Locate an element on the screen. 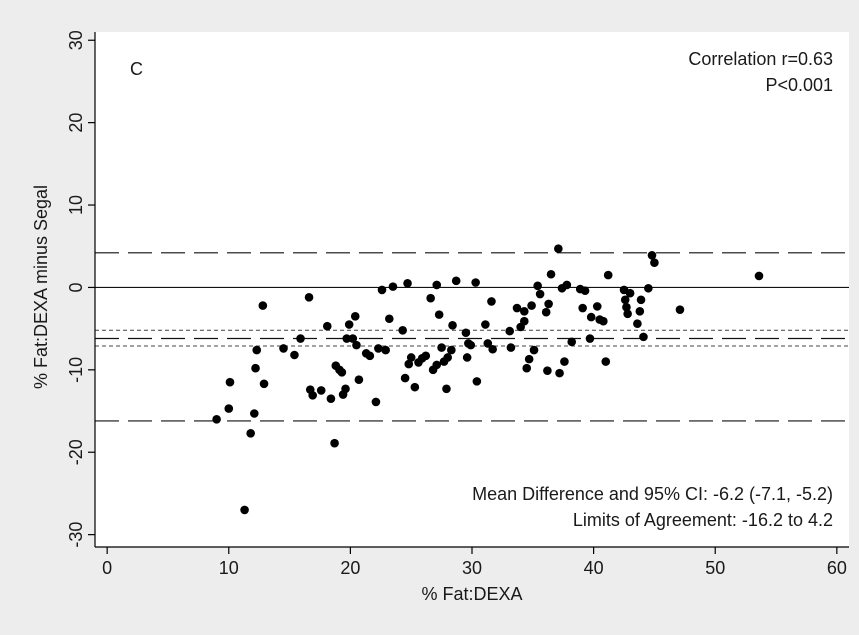 The height and width of the screenshot is (635, 859). correlation-annotation: Correlation r=0.63 is located at coordinates (760, 59).